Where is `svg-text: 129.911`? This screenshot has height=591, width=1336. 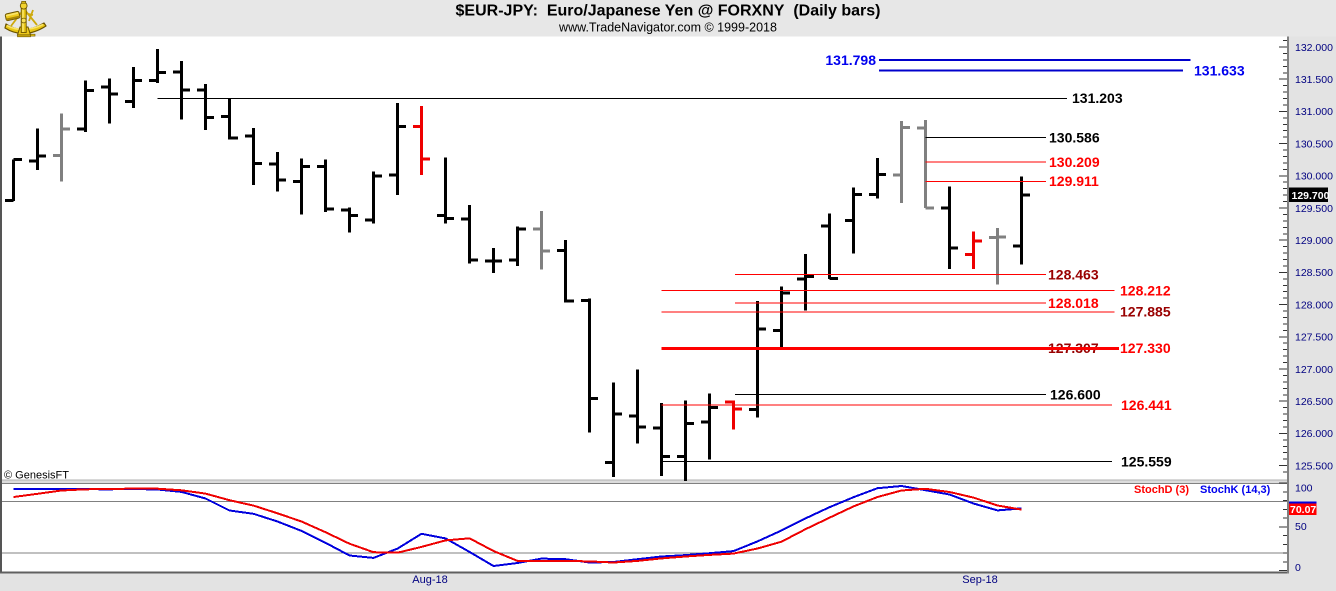 svg-text: 129.911 is located at coordinates (1074, 181).